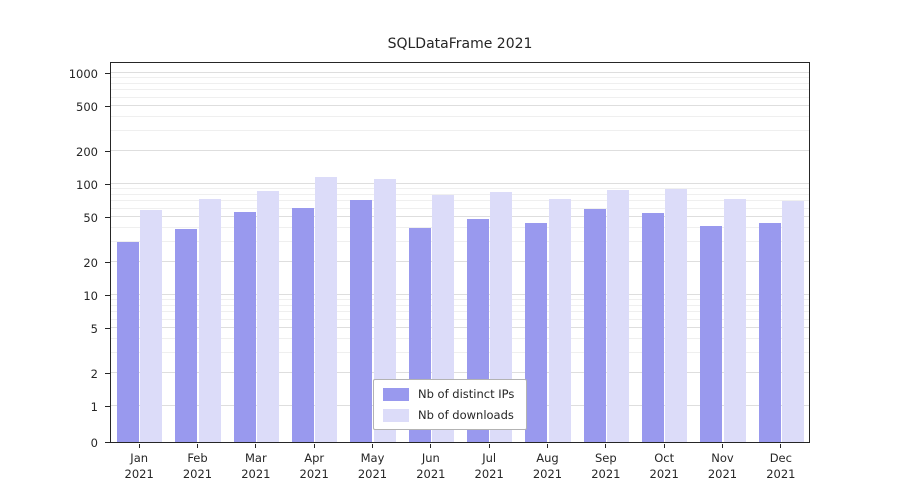  Describe the element at coordinates (197, 466) in the screenshot. I see `x-tick-label: Feb 2021` at that location.